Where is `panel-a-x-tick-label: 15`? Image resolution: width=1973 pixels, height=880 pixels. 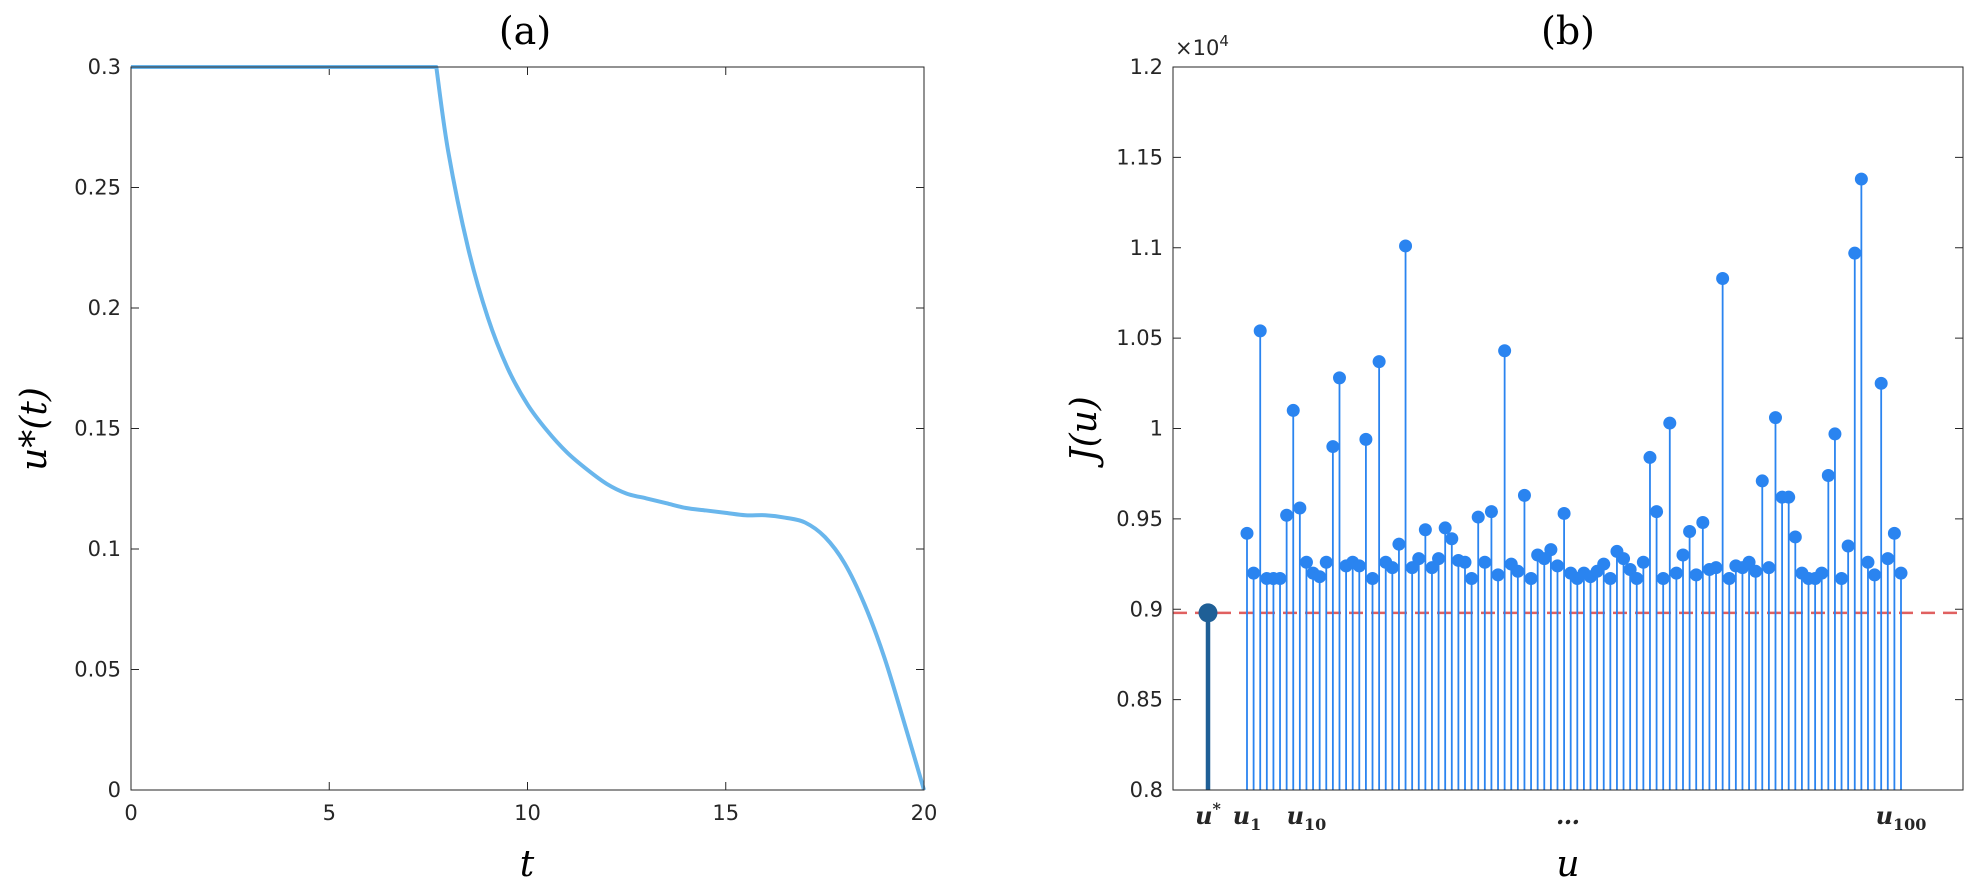 panel-a-x-tick-label: 15 is located at coordinates (725, 813).